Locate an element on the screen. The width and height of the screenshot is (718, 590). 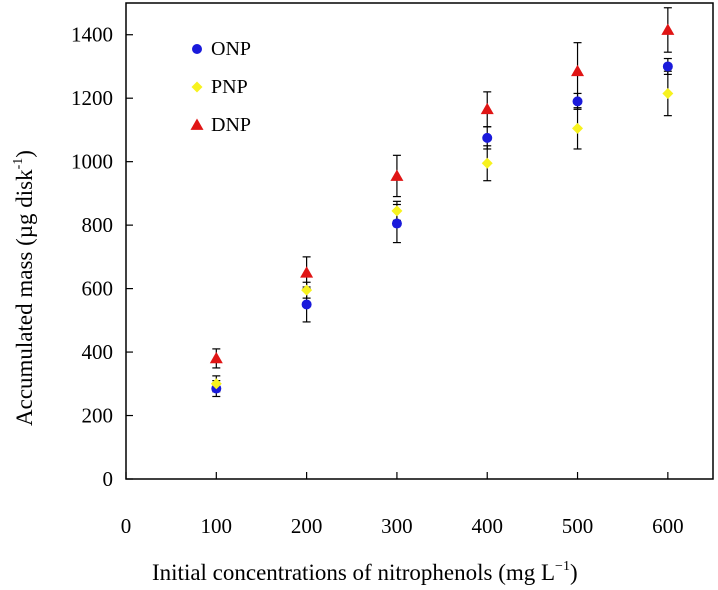
y-tick-label: 1000 is located at coordinates (92, 162).